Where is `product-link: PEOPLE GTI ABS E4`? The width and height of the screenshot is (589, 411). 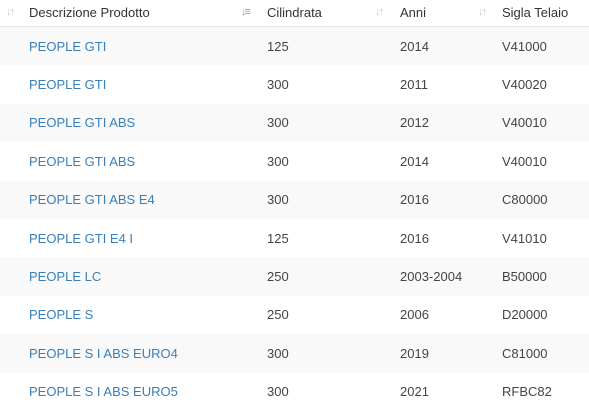
product-link: PEOPLE GTI ABS E4 is located at coordinates (92, 200).